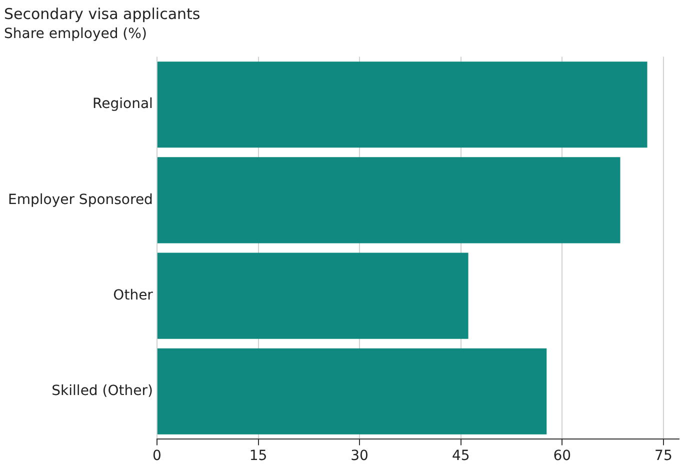 The width and height of the screenshot is (681, 470). I want to click on x-tick-label: 15, so click(258, 456).